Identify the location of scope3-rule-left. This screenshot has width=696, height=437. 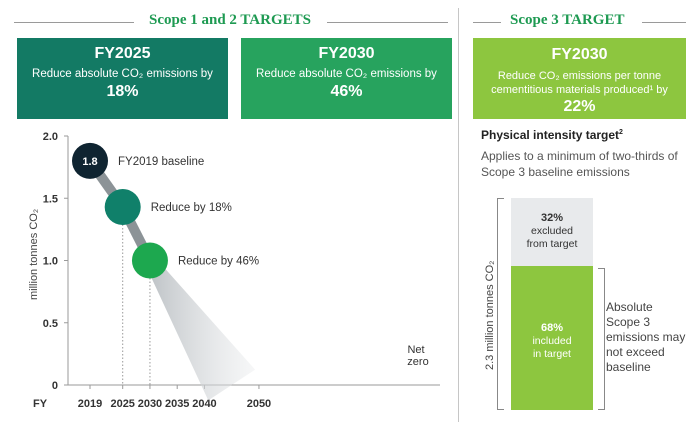
(487, 22).